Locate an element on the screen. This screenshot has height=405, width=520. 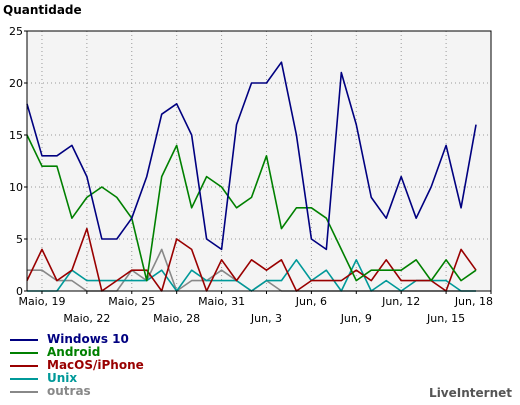
x-tick-label: Jun, 12 is located at coordinates (400, 301).